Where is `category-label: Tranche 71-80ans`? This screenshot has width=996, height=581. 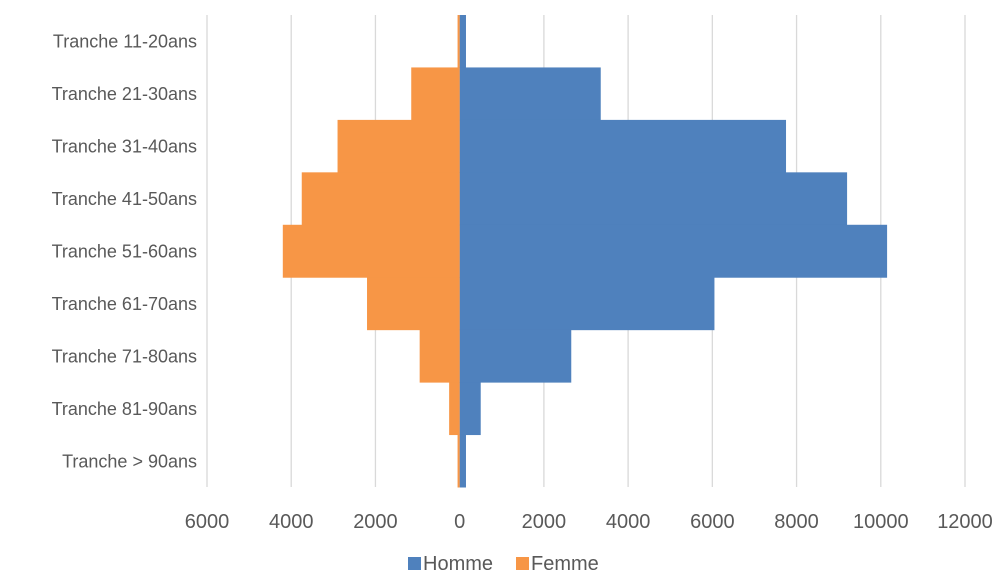 category-label: Tranche 71-80ans is located at coordinates (124, 356).